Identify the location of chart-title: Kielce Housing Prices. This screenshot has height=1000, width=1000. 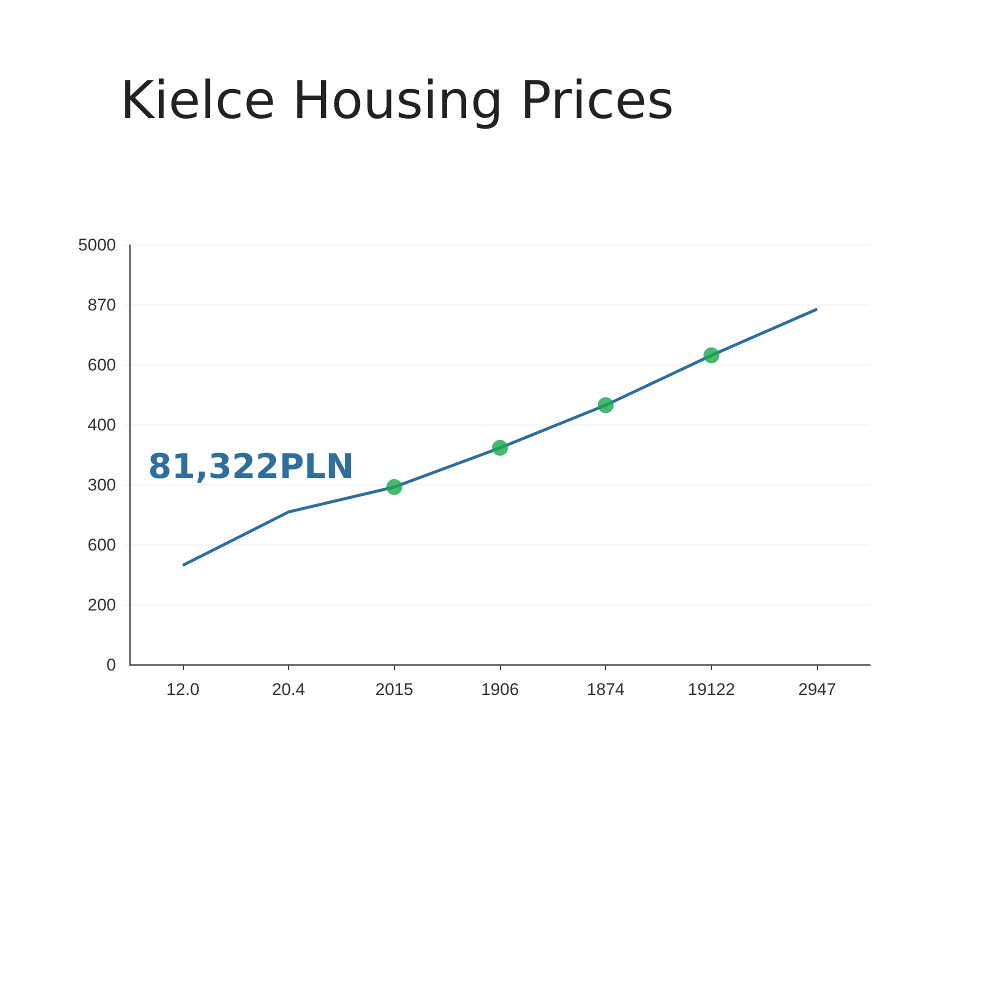
(397, 101).